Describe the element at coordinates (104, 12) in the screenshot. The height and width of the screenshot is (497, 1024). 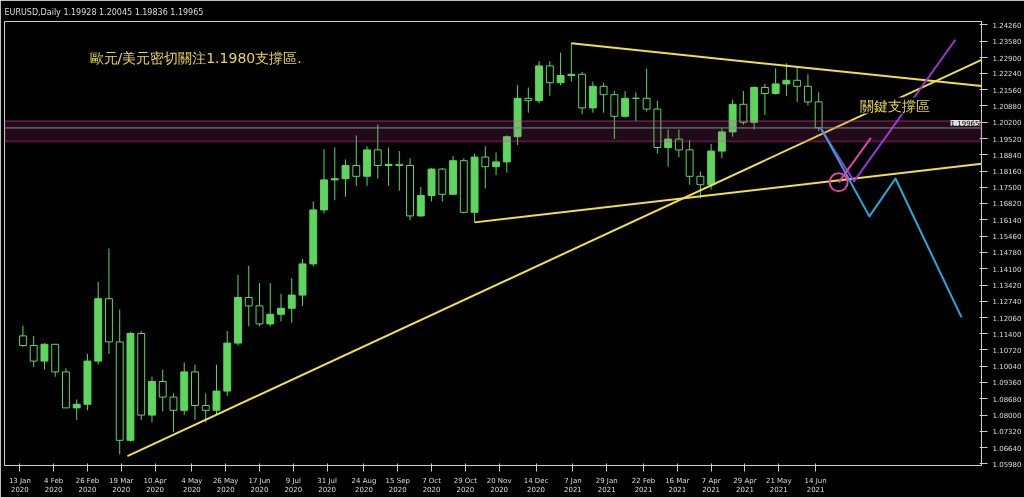
I see `chart-title: EURUSD,Daily 1.19928 1.20045 1.19836 1.19965` at that location.